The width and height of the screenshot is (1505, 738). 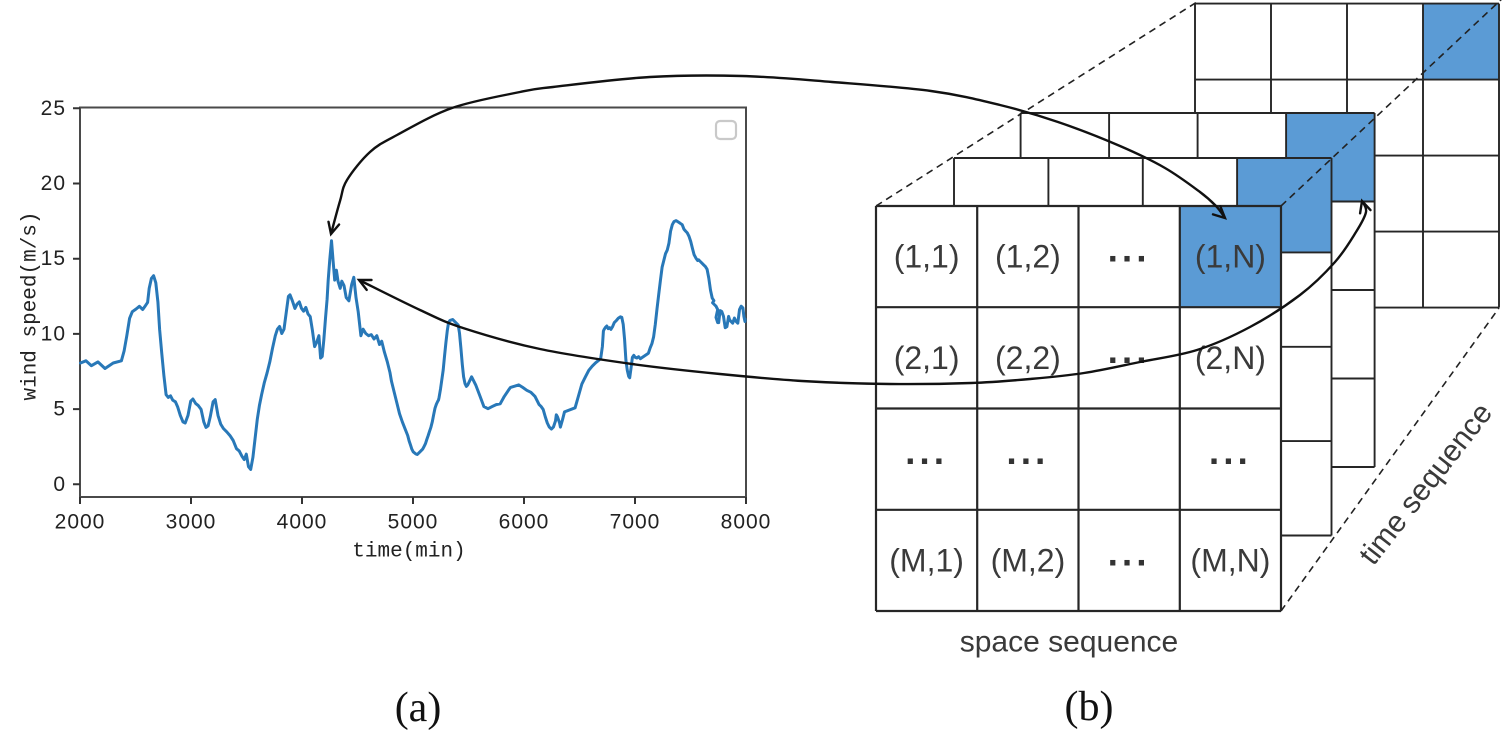 I want to click on svg-text: 8000, so click(x=746, y=522).